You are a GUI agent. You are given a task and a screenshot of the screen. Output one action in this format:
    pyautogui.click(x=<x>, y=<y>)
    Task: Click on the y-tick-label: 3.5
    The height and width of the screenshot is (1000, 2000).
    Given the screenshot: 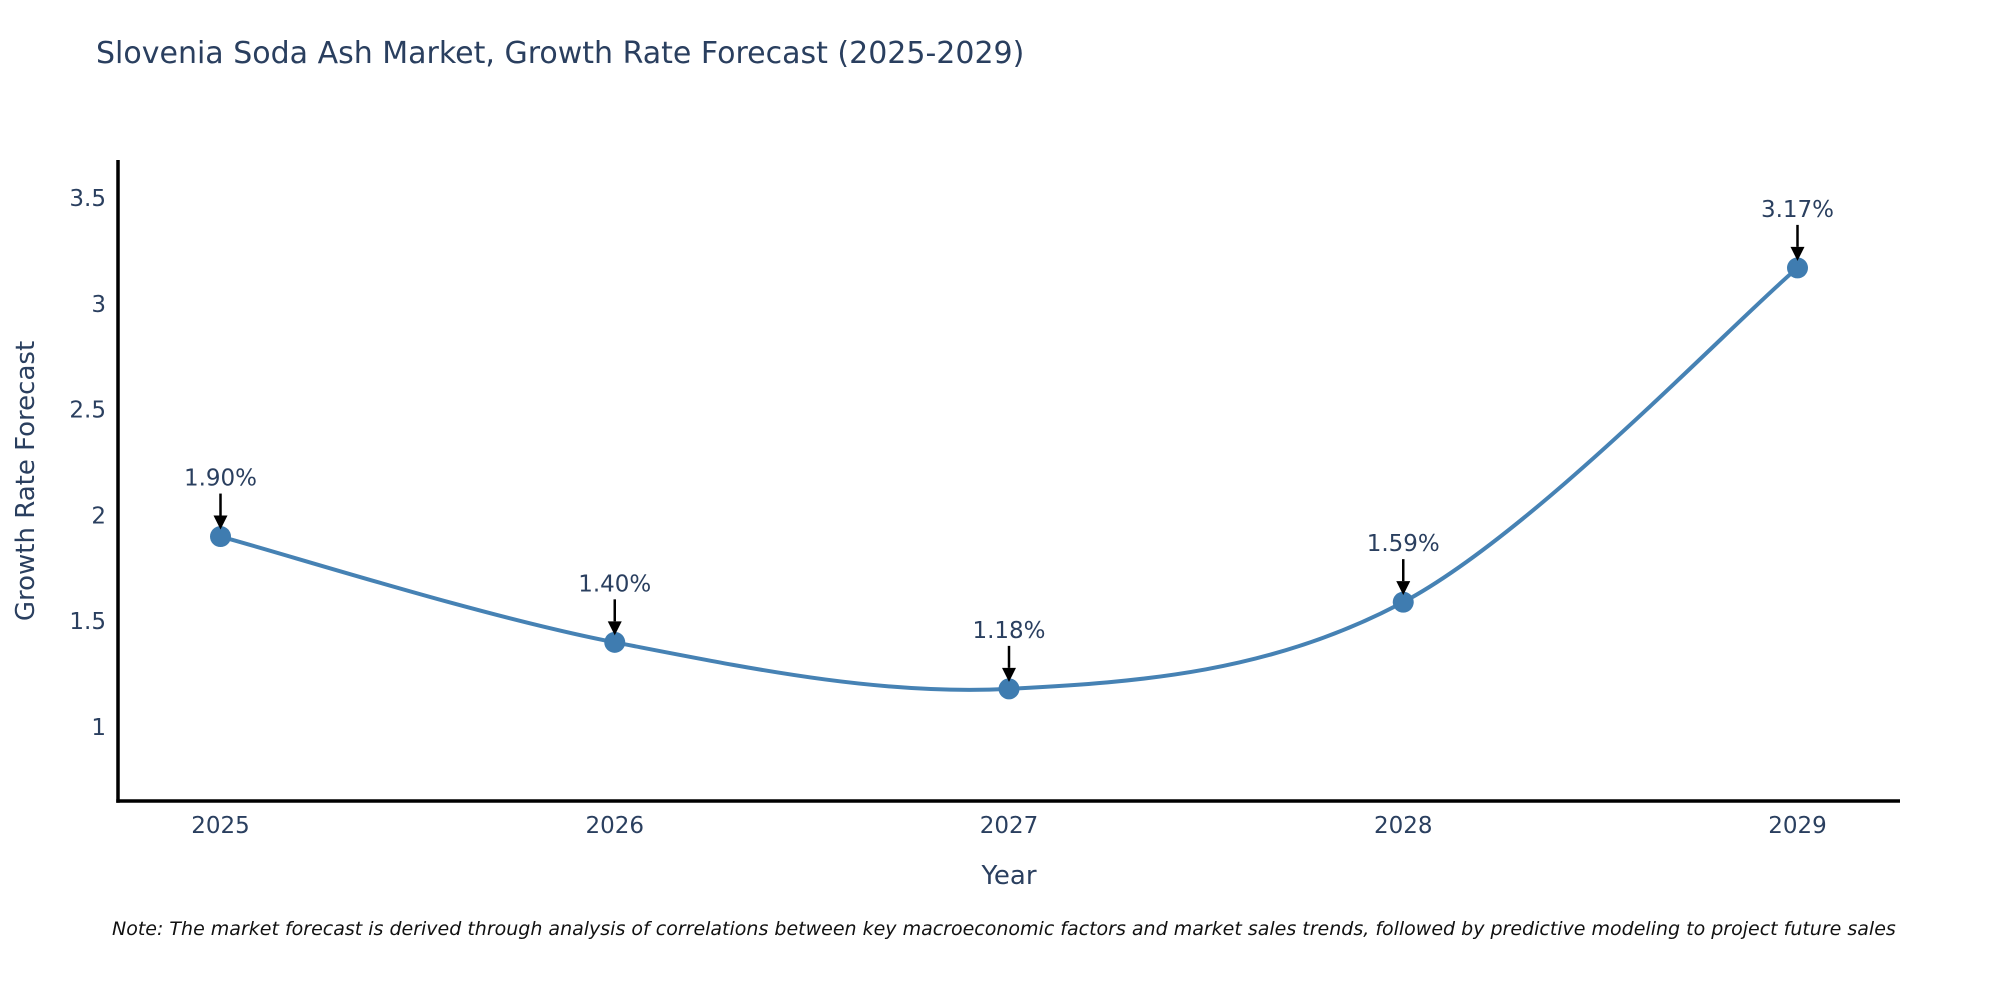 What is the action you would take?
    pyautogui.click(x=87, y=199)
    